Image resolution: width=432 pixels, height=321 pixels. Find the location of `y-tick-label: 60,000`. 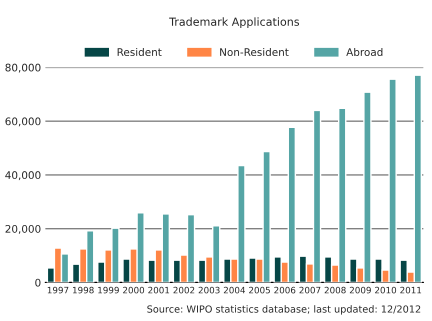

y-tick-label: 60,000 is located at coordinates (22, 121).